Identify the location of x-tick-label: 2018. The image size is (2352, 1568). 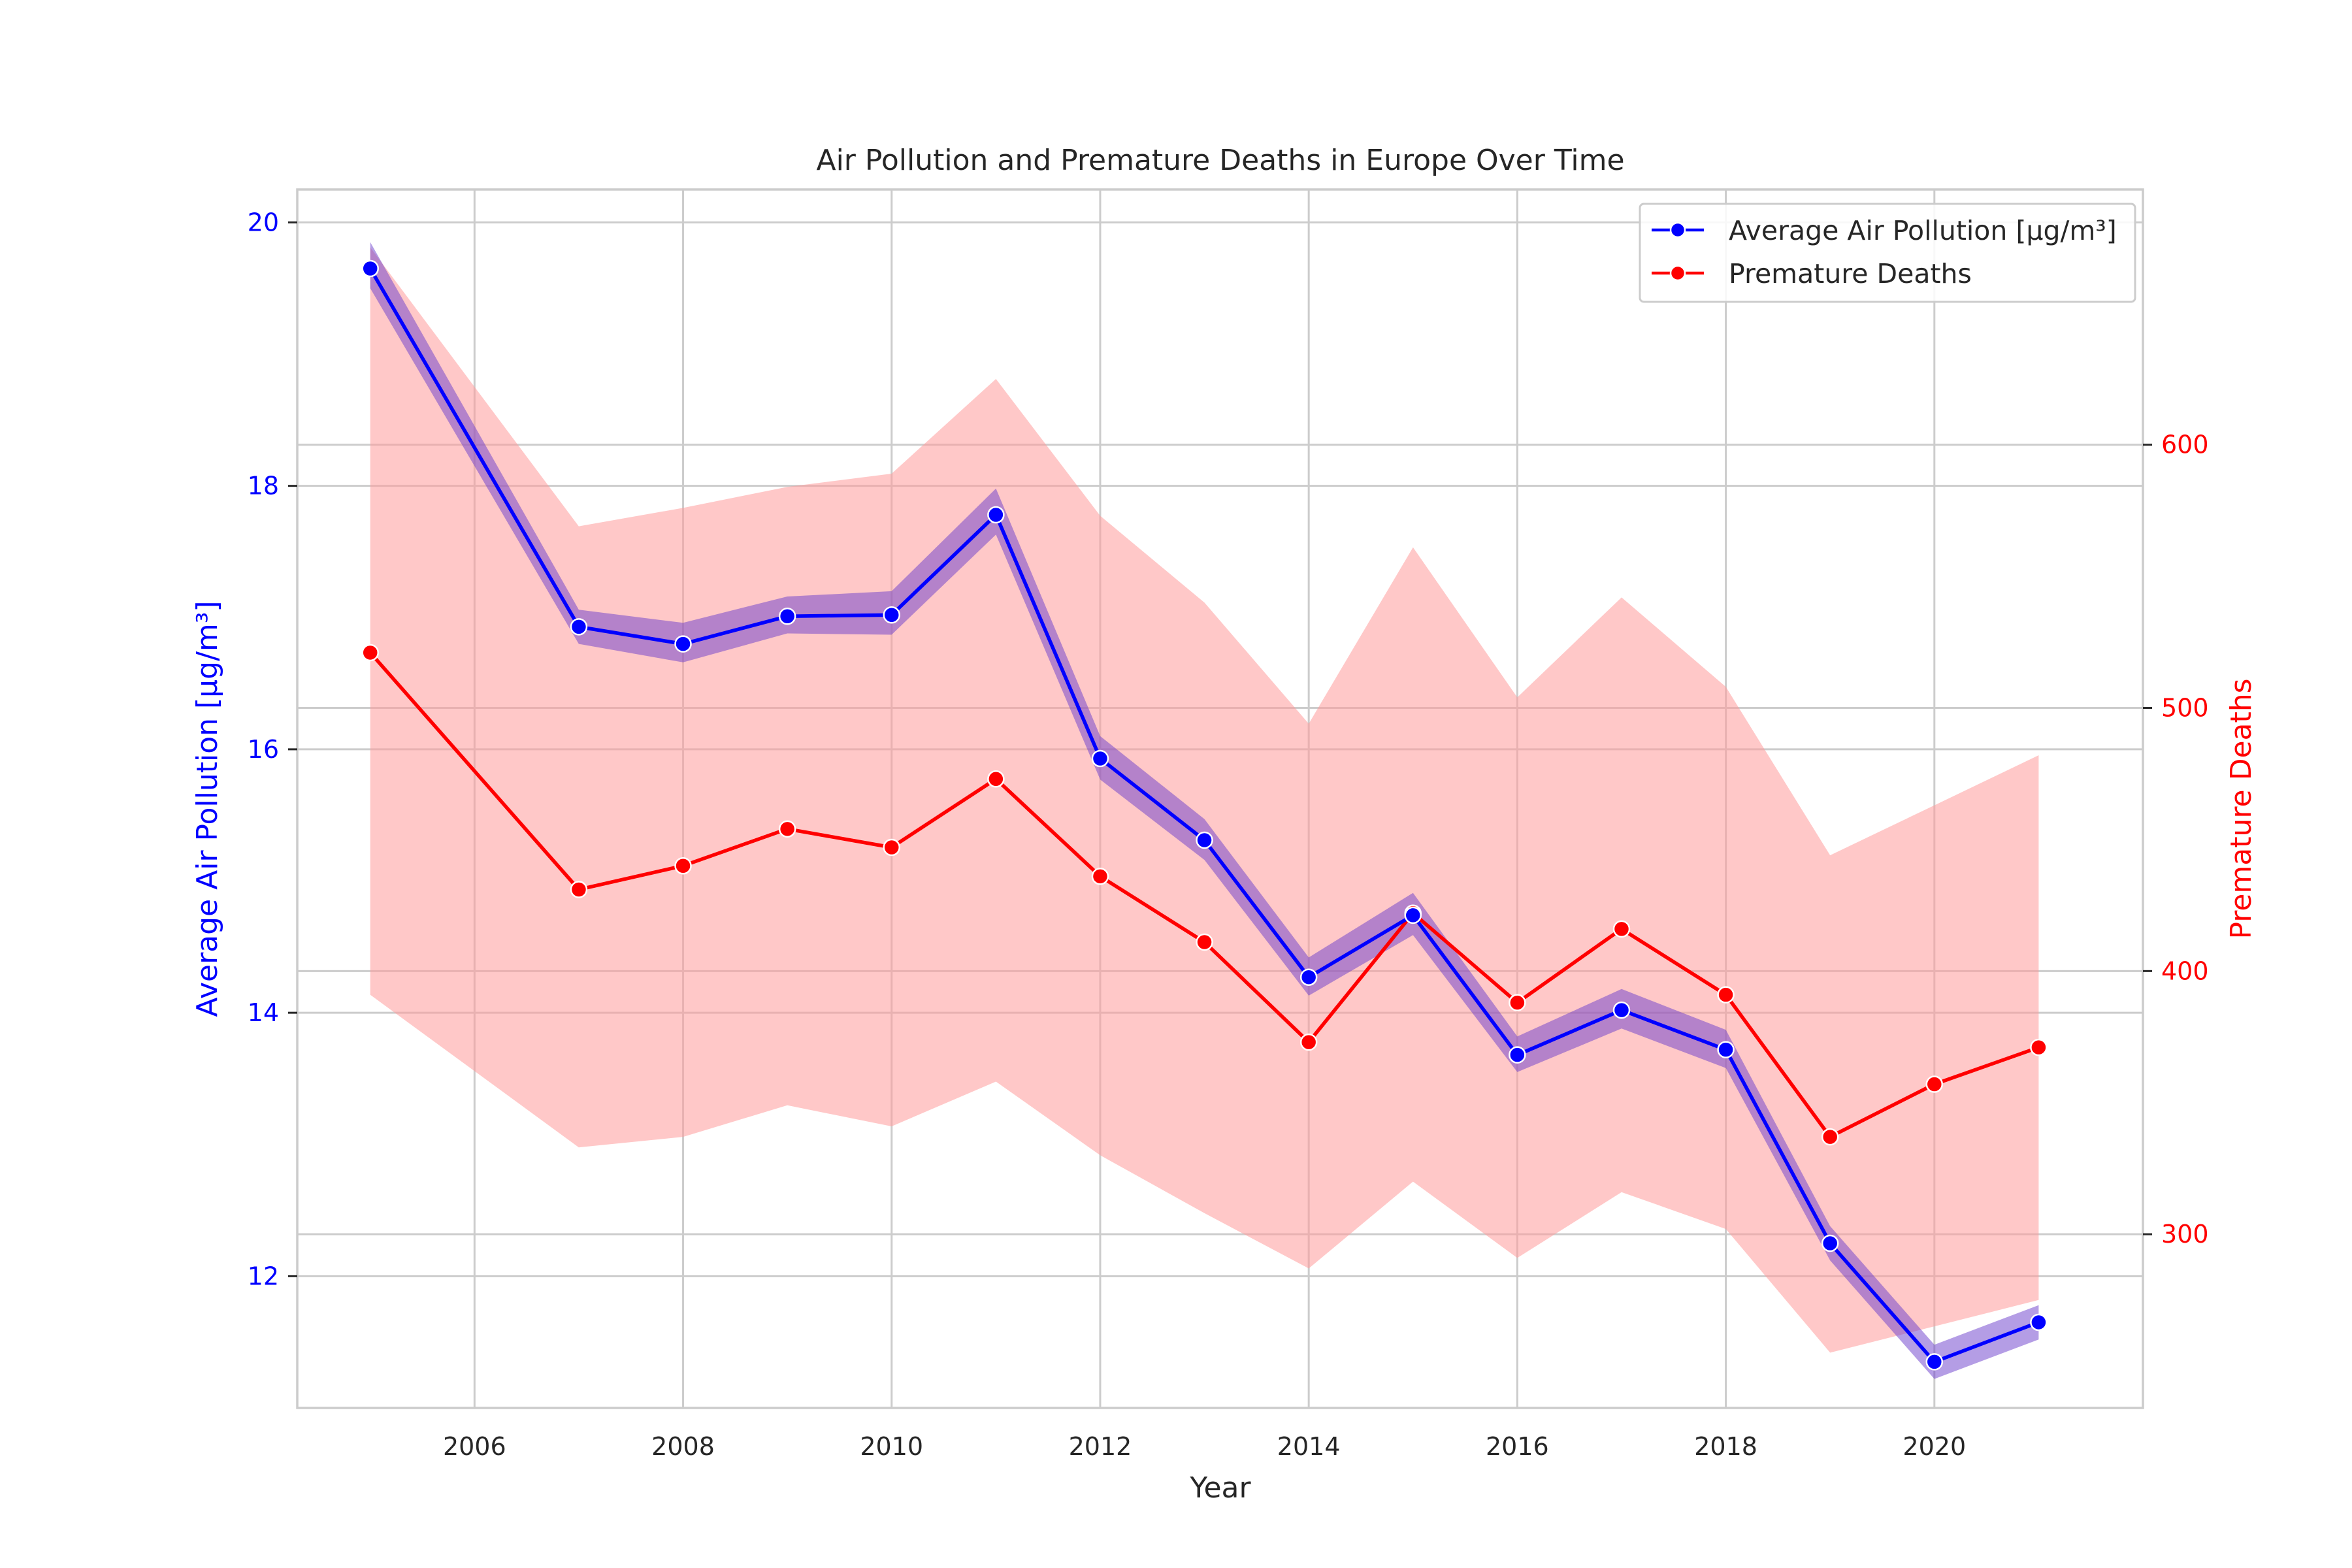
(1725, 1446).